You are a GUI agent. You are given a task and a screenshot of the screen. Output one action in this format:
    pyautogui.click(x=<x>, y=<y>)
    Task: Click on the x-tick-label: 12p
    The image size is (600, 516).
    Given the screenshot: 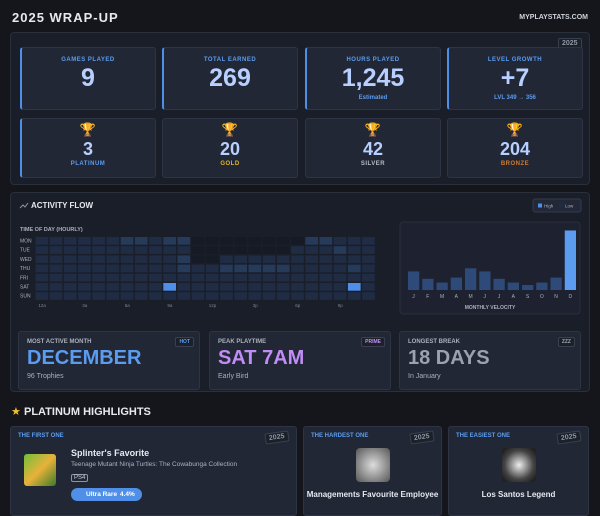 What is the action you would take?
    pyautogui.click(x=213, y=305)
    